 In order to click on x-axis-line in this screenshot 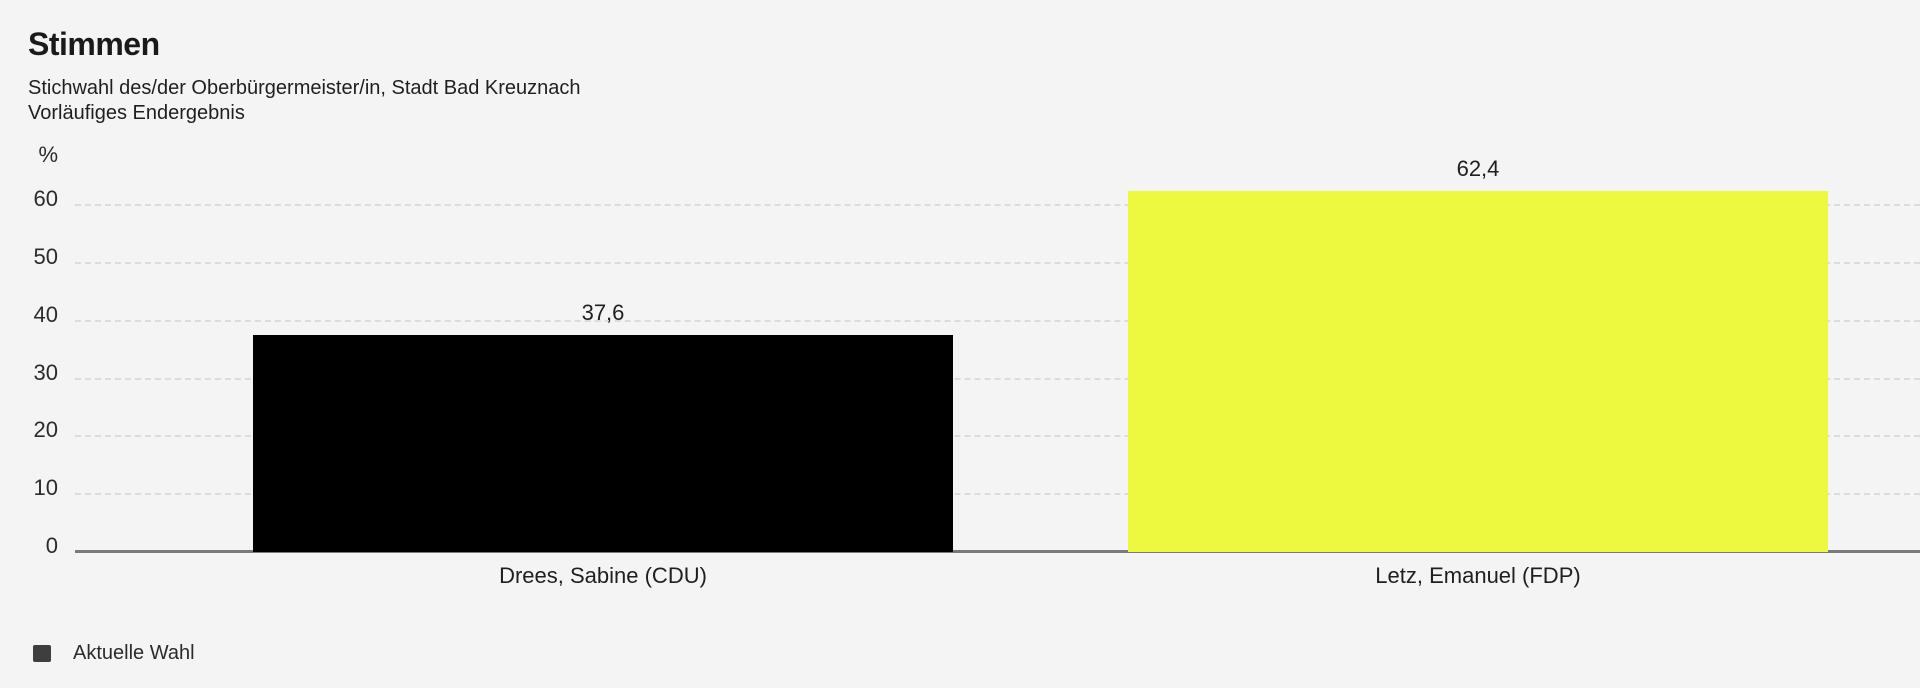, I will do `click(997, 551)`.